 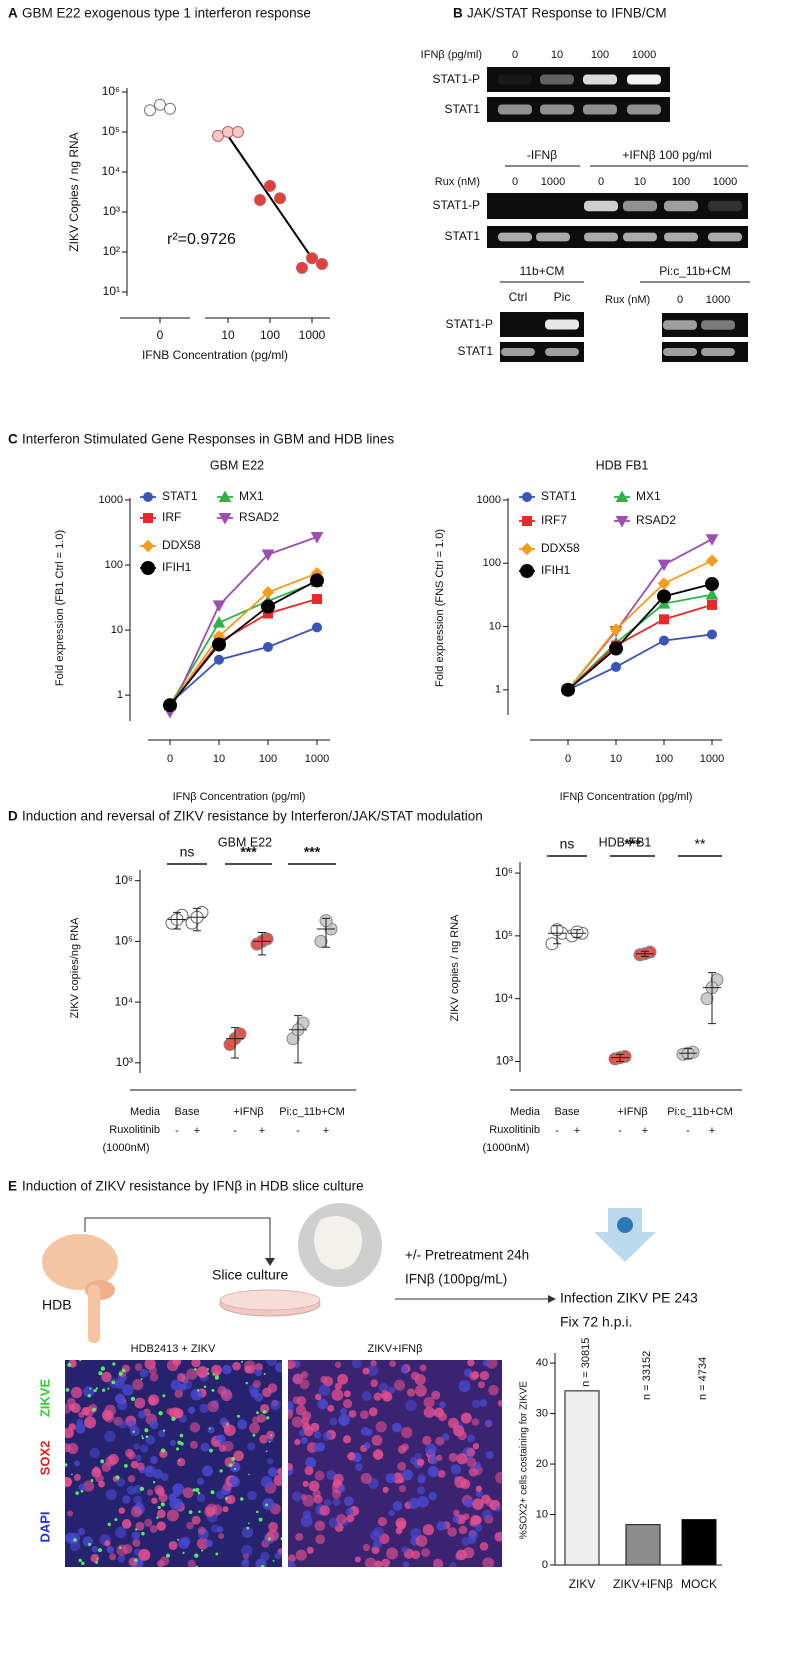 I want to click on row-label: Media, so click(x=525, y=1112).